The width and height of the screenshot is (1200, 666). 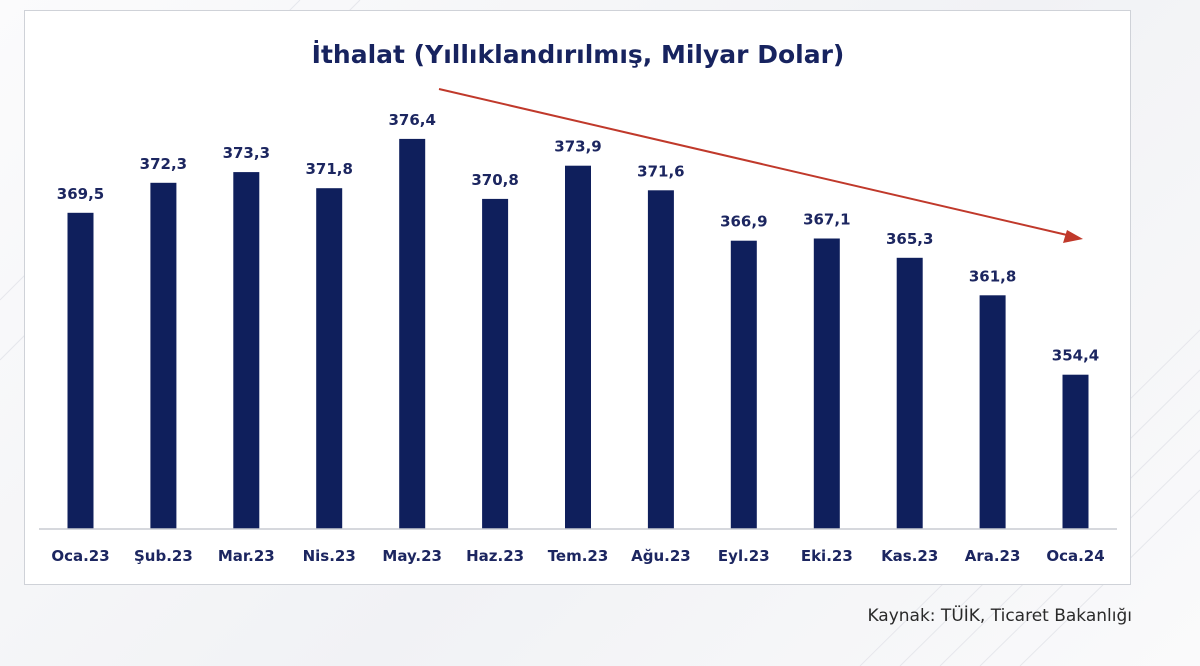 I want to click on tick-label-Nis.23: Nis.23, so click(x=329, y=556).